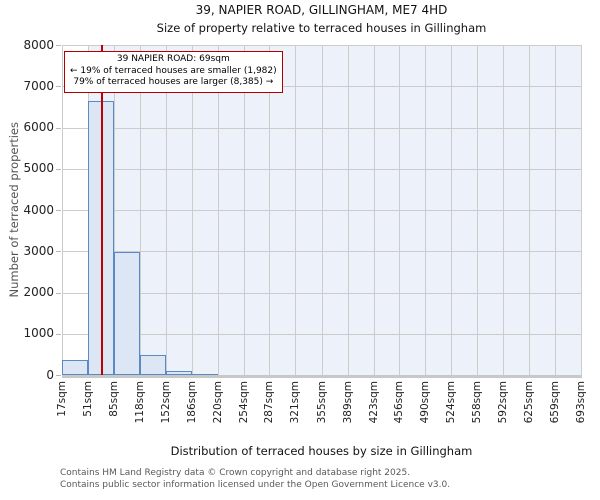 The width and height of the screenshot is (600, 500). Describe the element at coordinates (88, 399) in the screenshot. I see `x-tick-label-text: 51sqm` at that location.